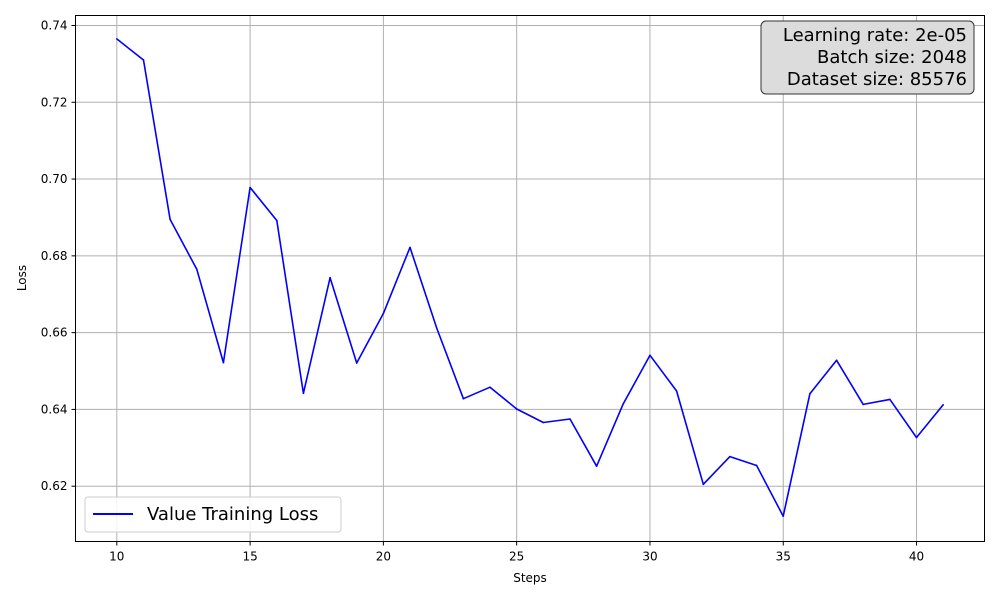  I want to click on y-tick-label: 0.74, so click(54, 25).